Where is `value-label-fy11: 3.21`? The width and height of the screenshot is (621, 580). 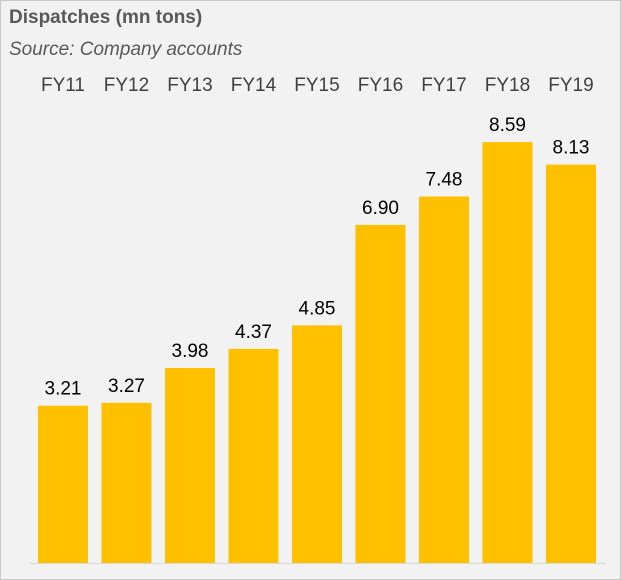 value-label-fy11: 3.21 is located at coordinates (63, 389).